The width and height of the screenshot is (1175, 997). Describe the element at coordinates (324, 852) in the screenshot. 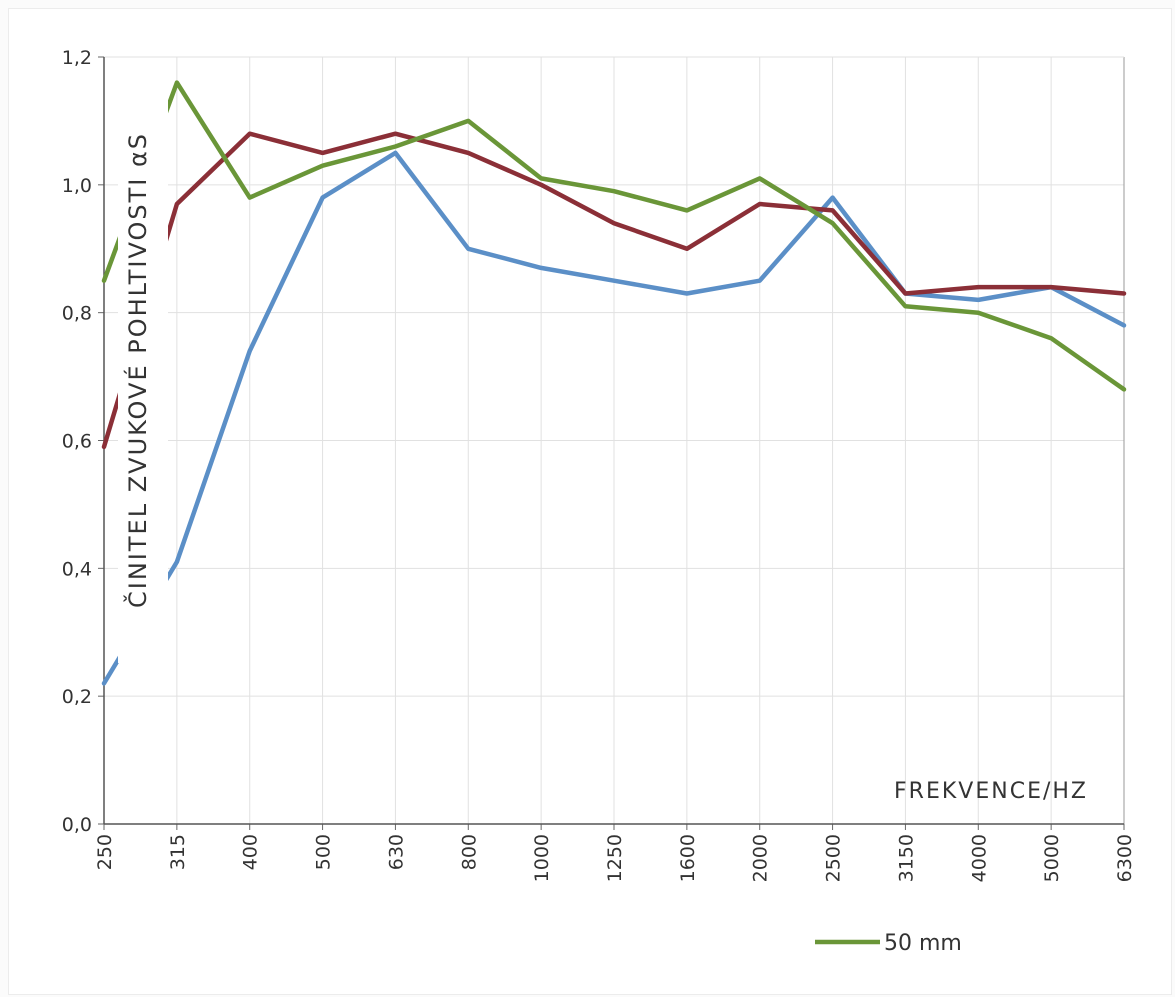

I see `x-tick-label: 500` at that location.